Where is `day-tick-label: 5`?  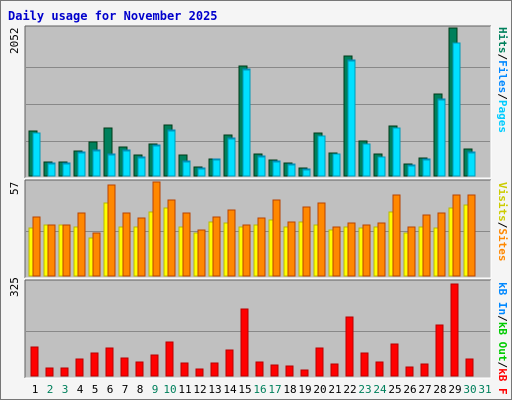
day-tick-label: 5 is located at coordinates (95, 389).